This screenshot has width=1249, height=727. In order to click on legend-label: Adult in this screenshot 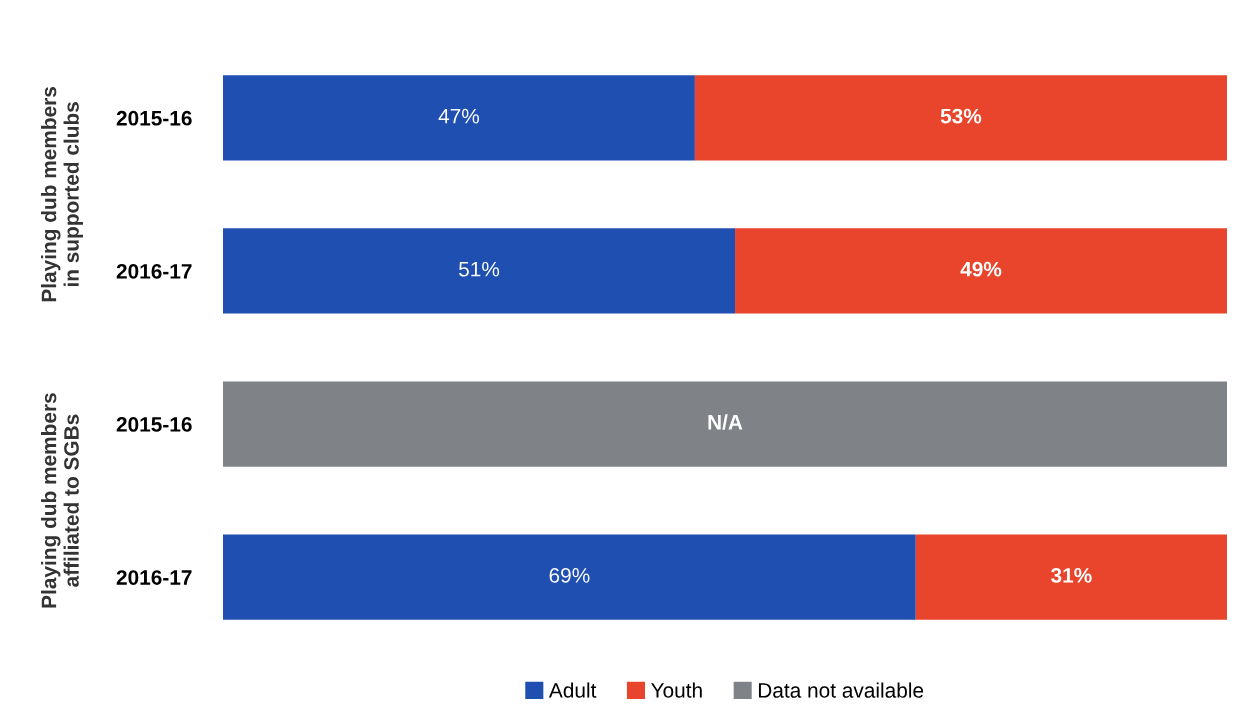, I will do `click(572, 690)`.